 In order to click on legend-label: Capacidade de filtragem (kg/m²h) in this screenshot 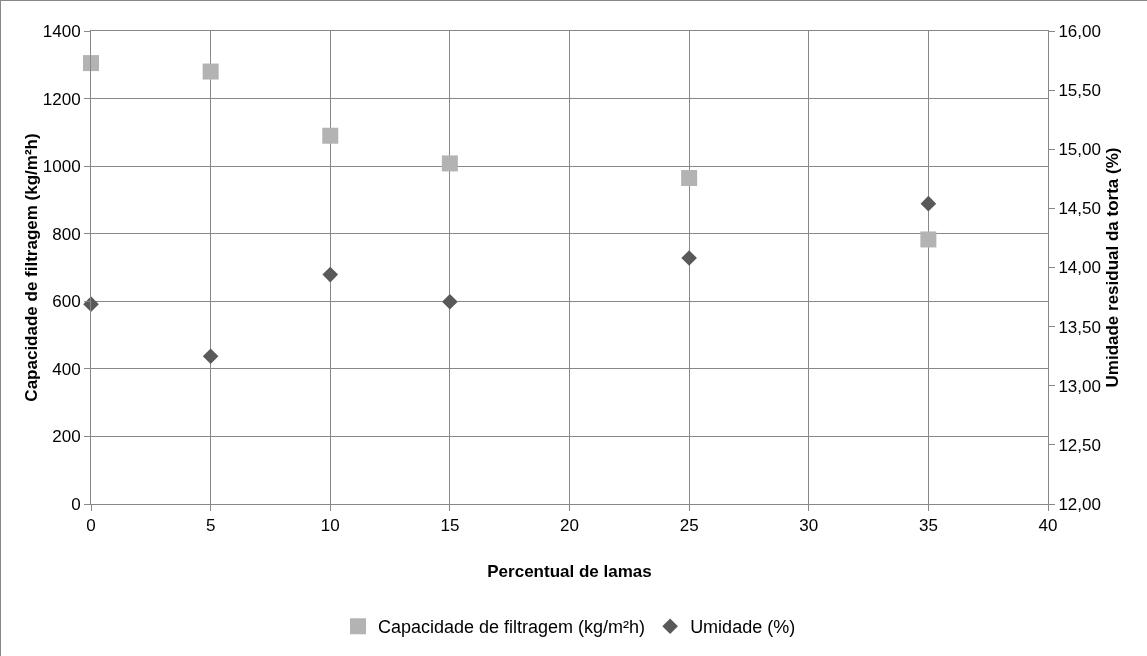, I will do `click(512, 627)`.